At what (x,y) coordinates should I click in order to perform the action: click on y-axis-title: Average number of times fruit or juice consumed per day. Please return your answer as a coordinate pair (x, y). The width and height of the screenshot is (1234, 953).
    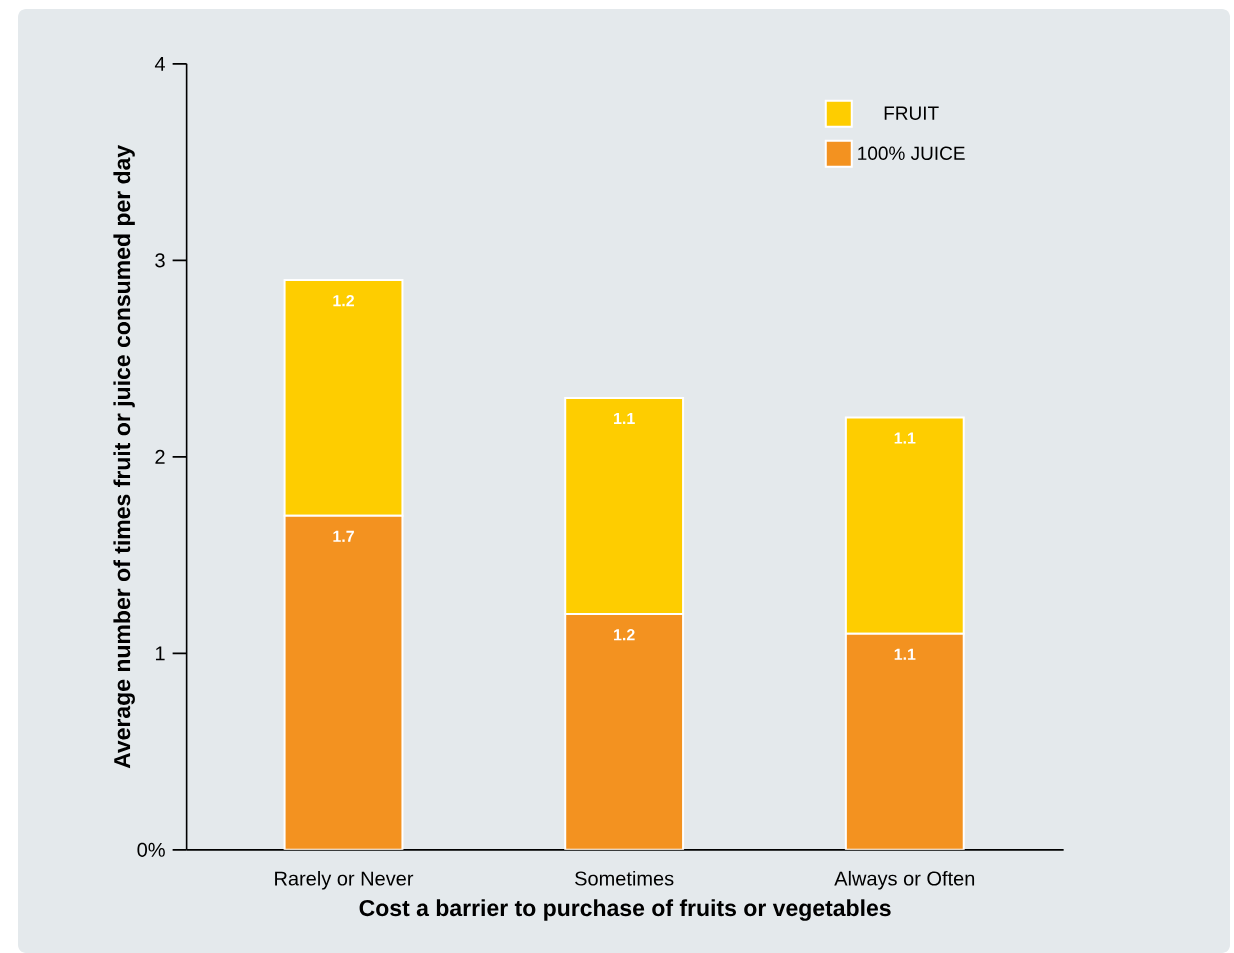
    Looking at the image, I should click on (124, 456).